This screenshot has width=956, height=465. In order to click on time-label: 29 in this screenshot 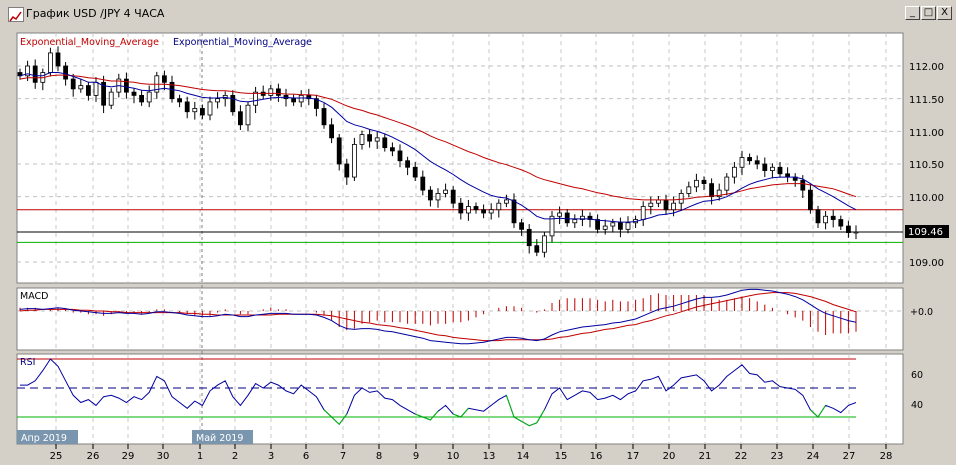, I will do `click(128, 456)`.